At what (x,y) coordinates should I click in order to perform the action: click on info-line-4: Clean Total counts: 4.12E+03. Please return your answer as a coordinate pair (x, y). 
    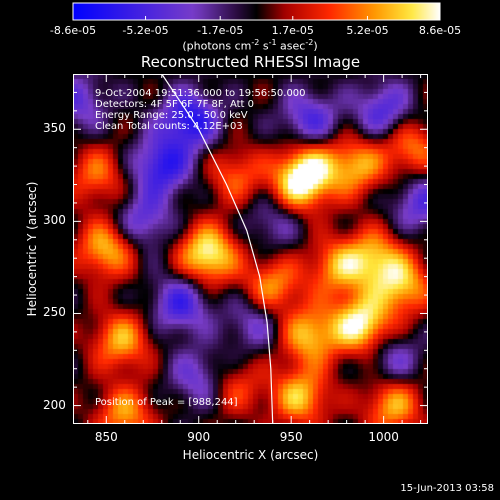
    Looking at the image, I should click on (169, 126).